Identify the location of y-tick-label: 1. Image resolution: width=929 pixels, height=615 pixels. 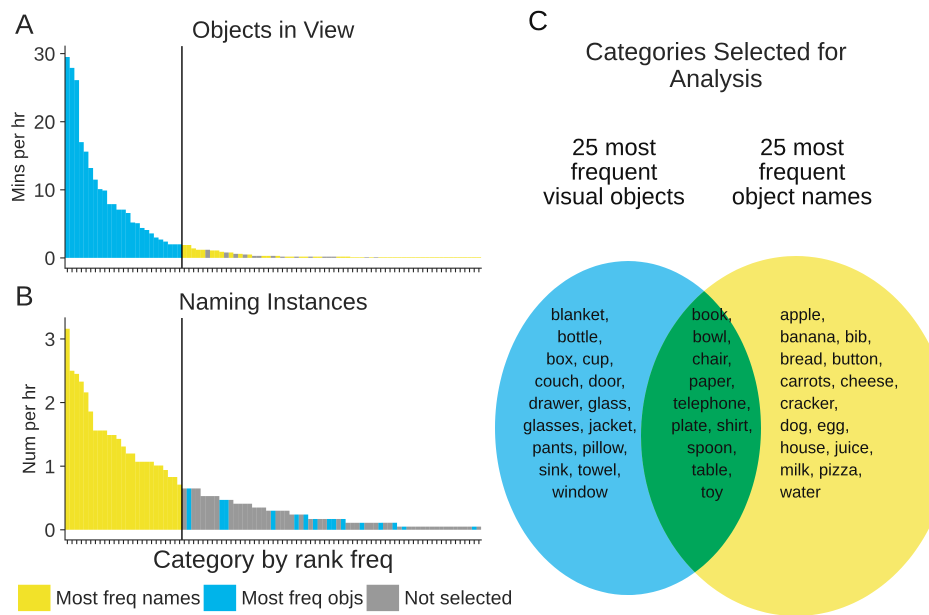
(50, 467).